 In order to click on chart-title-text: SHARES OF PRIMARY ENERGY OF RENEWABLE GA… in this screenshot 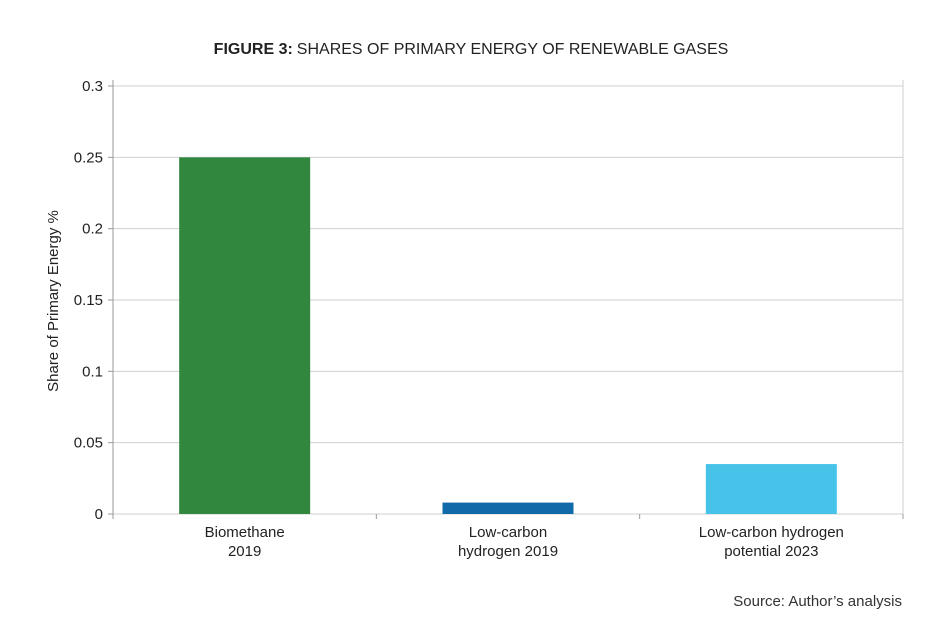, I will do `click(513, 49)`.